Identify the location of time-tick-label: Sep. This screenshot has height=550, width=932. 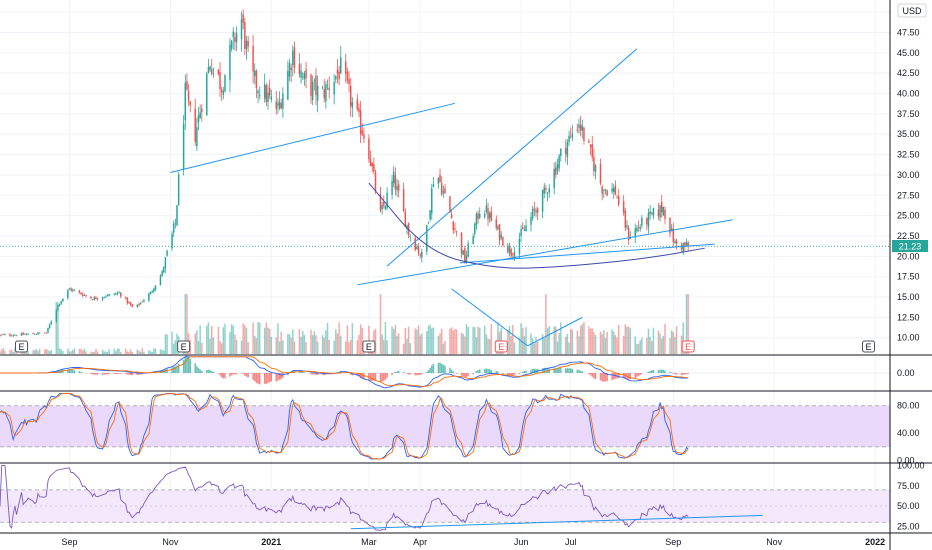
(69, 542).